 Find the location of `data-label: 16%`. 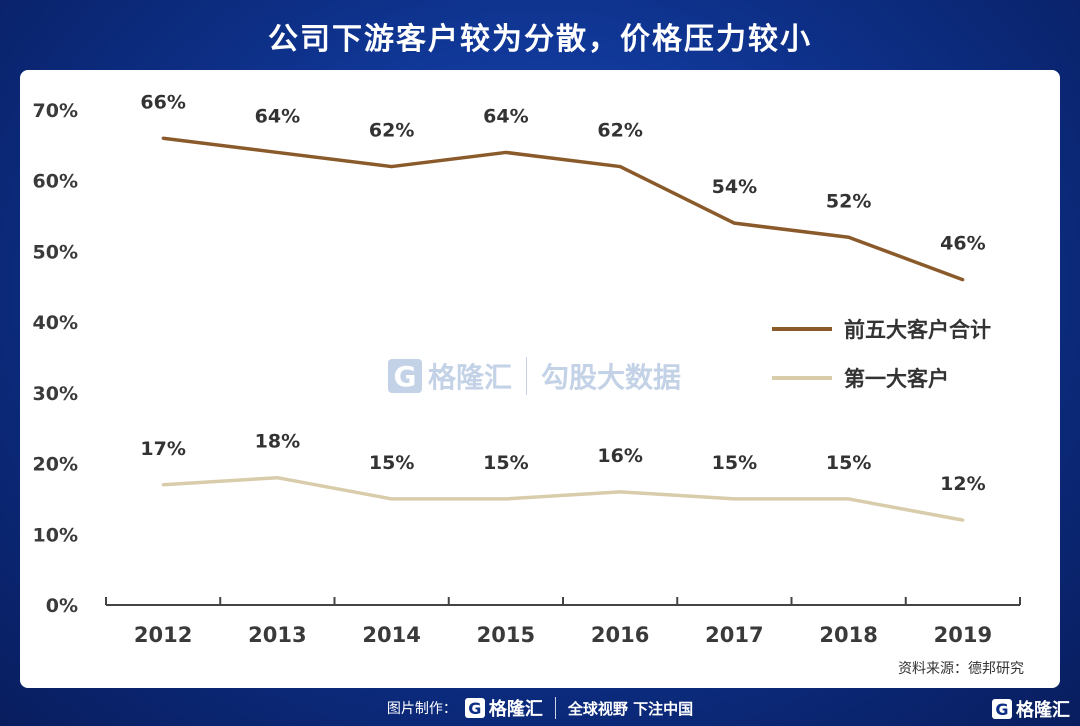

data-label: 16% is located at coordinates (619, 456).